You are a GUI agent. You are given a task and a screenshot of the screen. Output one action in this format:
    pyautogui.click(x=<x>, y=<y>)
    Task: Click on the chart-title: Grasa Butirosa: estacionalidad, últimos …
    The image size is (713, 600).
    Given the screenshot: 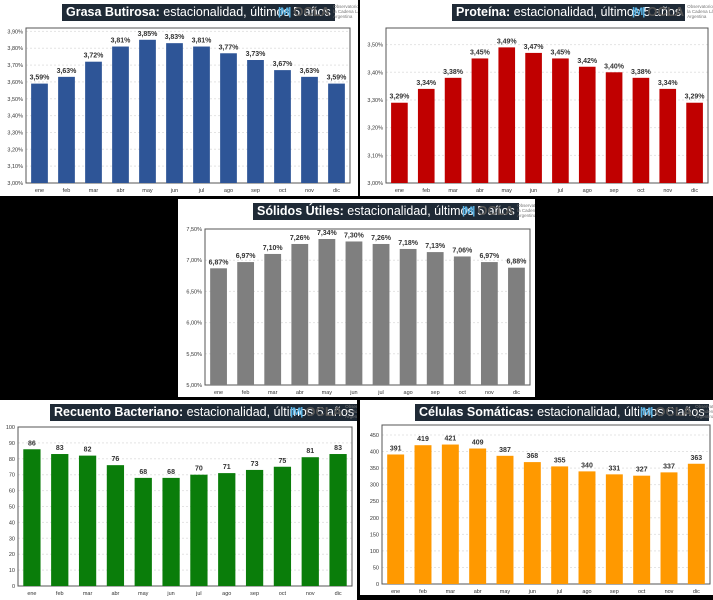 What is the action you would take?
    pyautogui.click(x=198, y=12)
    